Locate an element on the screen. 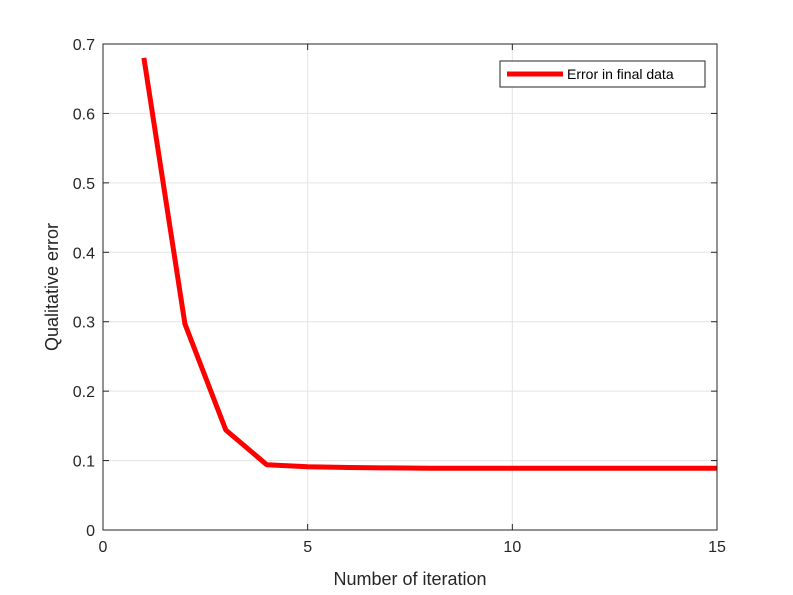 This screenshot has width=793, height=595. legend-label: Error in final data is located at coordinates (620, 74).